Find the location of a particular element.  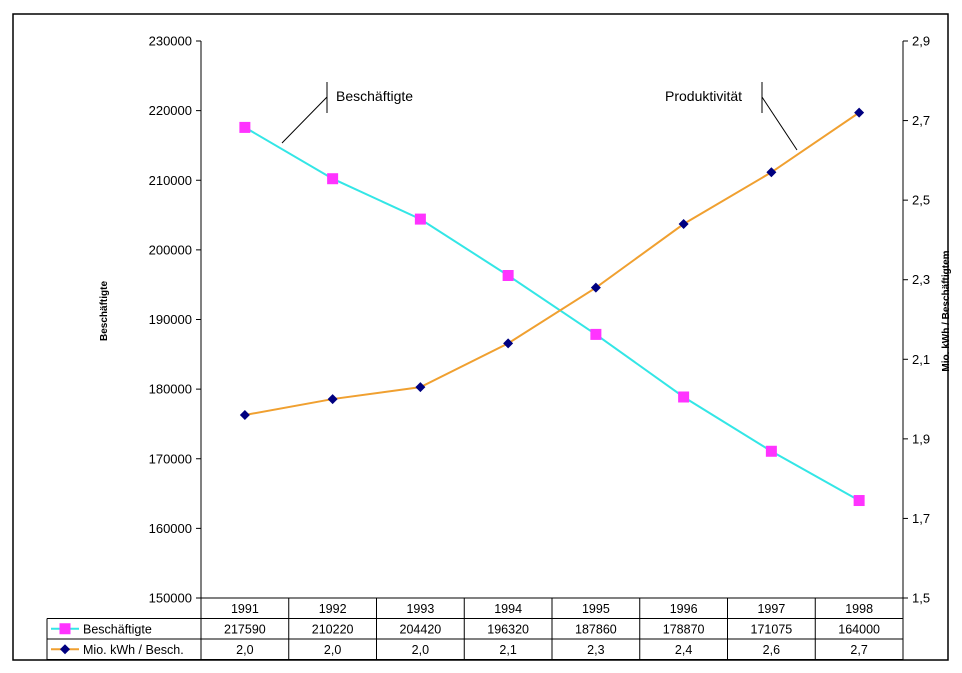

y-tick-label-right: 1,9 is located at coordinates (921, 438).